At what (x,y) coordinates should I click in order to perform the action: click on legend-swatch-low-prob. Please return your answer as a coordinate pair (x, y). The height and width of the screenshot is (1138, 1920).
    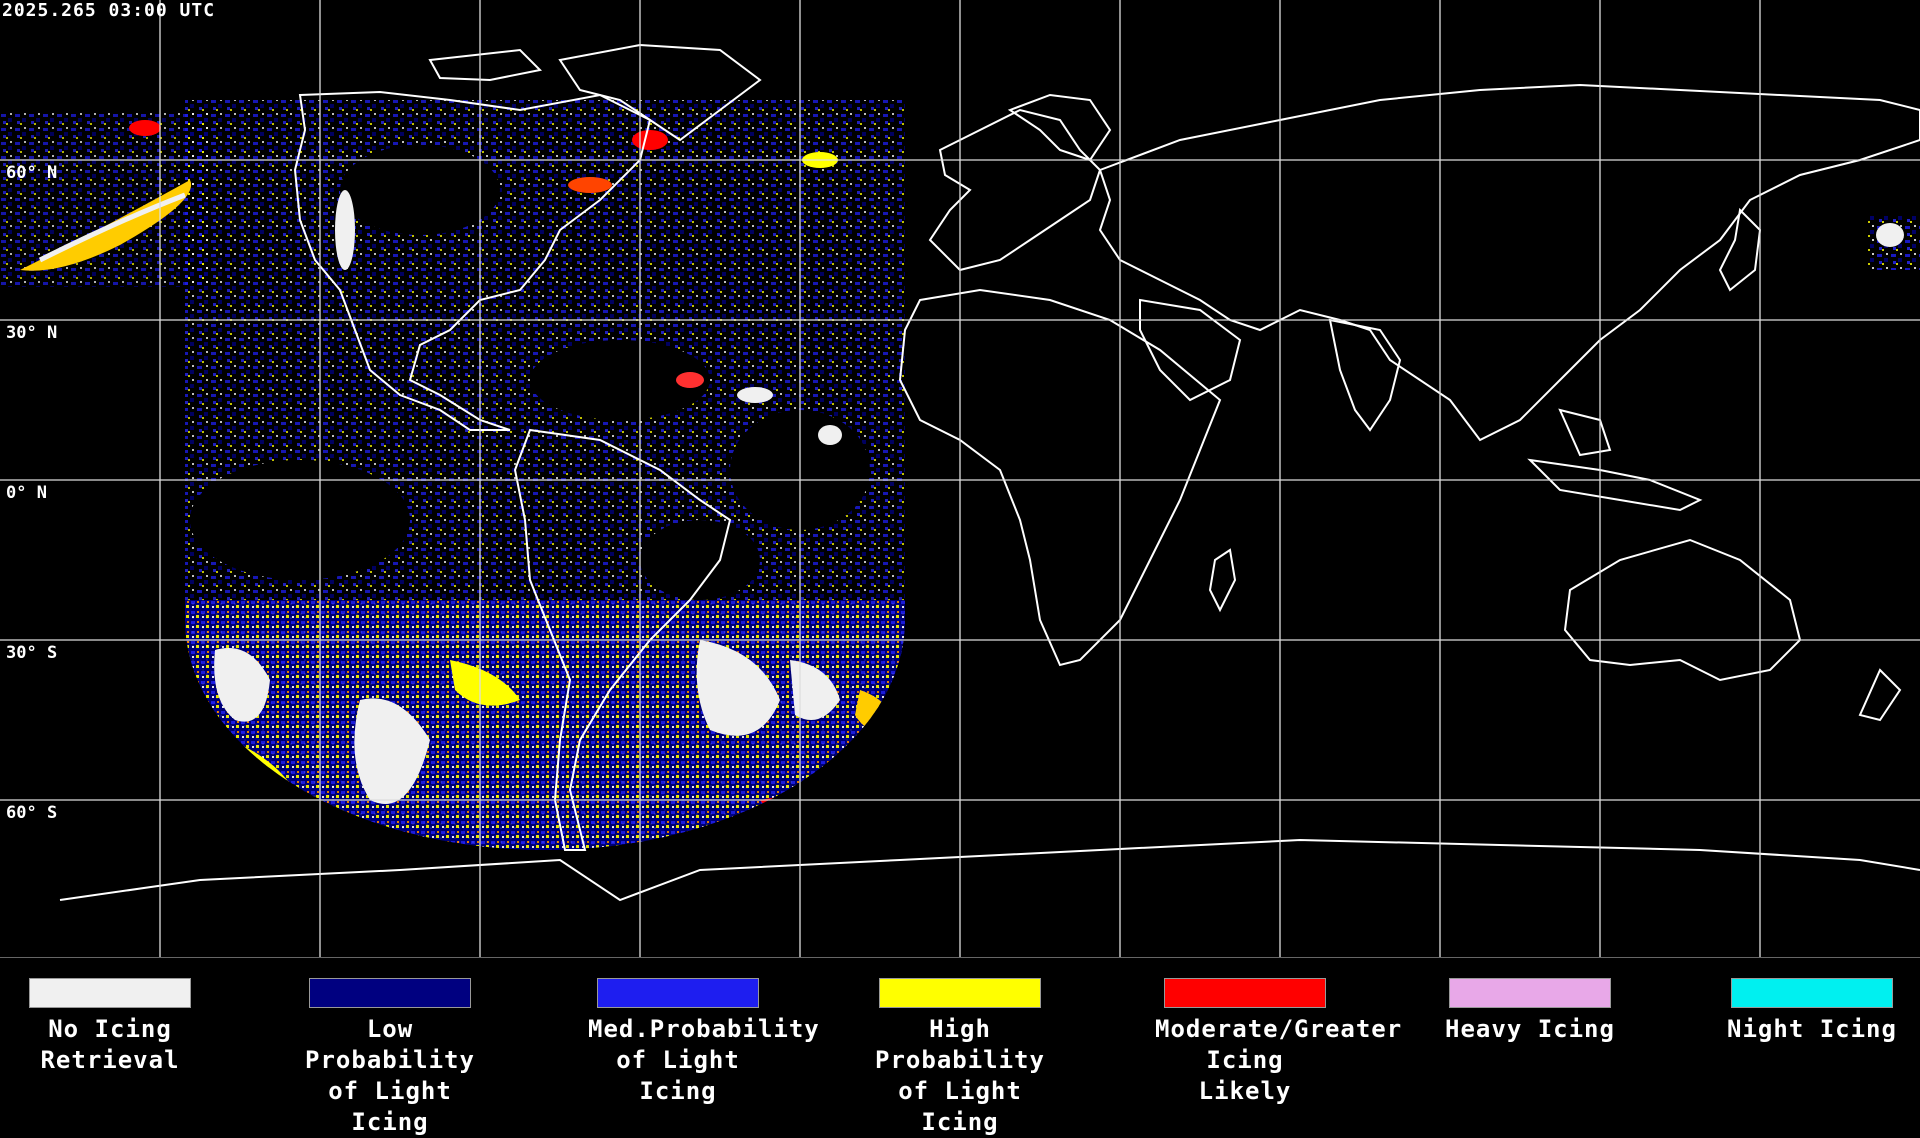
    Looking at the image, I should click on (390, 993).